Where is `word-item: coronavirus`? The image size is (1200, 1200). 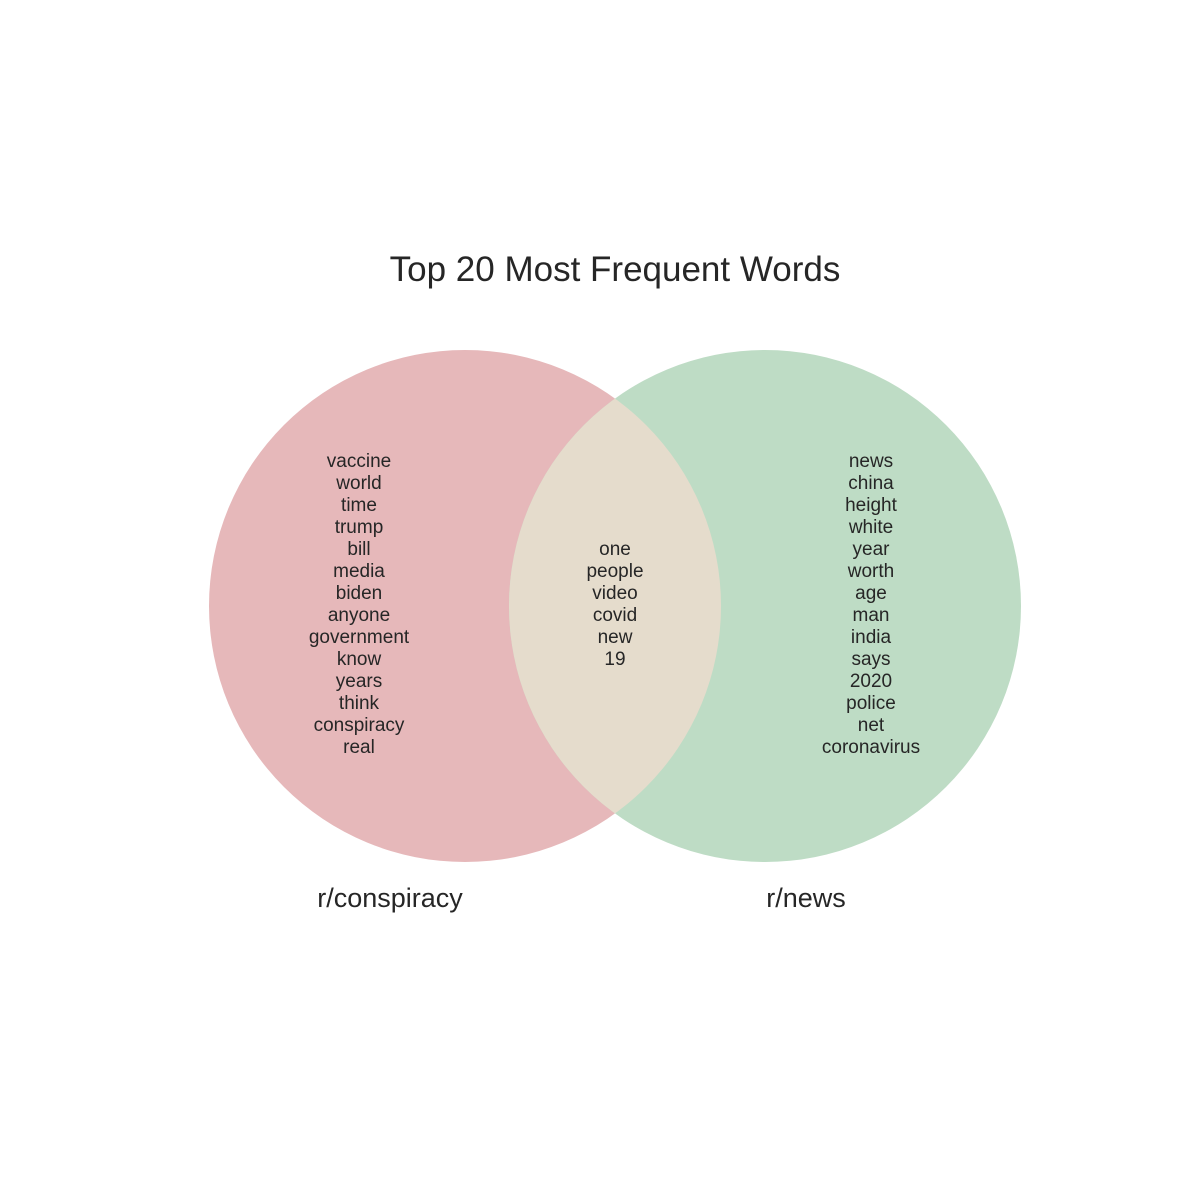
word-item: coronavirus is located at coordinates (871, 747).